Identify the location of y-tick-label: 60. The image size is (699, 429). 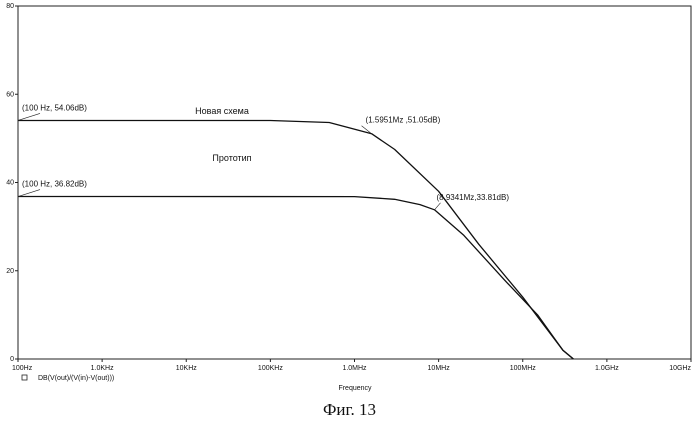
(10, 94).